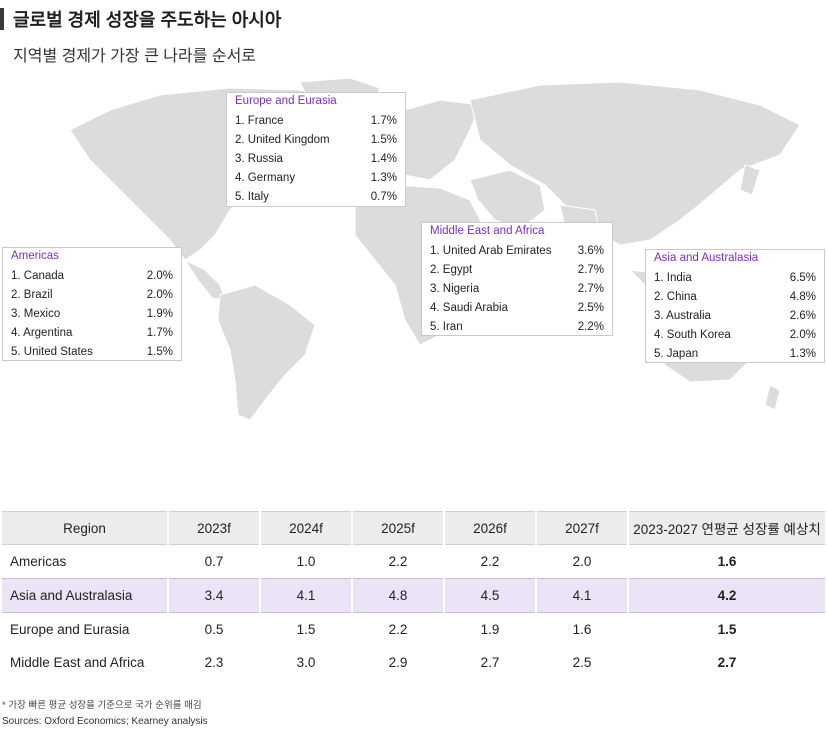  I want to click on callout-row: 3. Russia 1.4%, so click(316, 159).